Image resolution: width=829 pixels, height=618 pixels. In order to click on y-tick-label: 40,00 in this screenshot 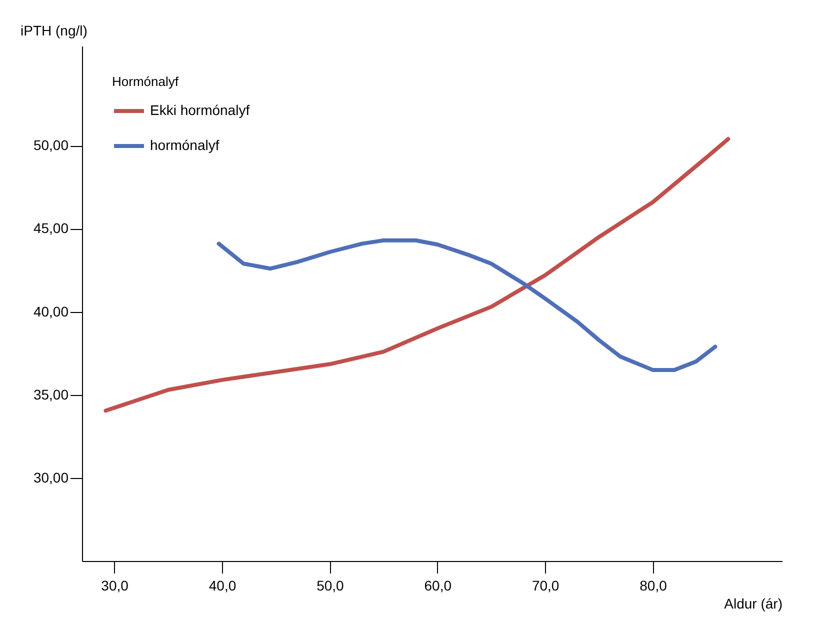, I will do `click(51, 311)`.